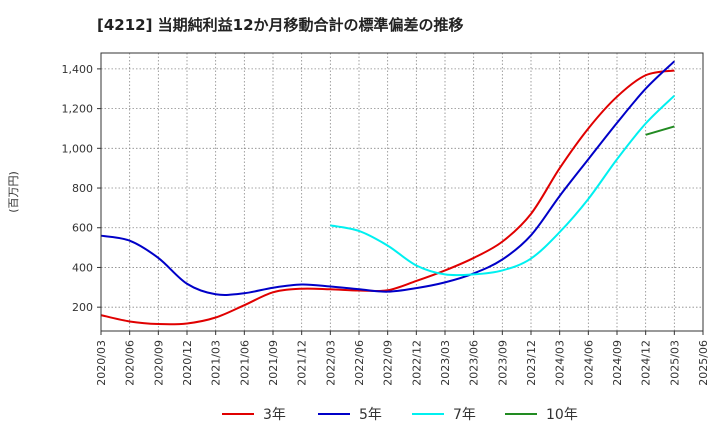 Image resolution: width=720 pixels, height=440 pixels. What do you see at coordinates (158, 363) in the screenshot?
I see `x-tick-label: 2020/09` at bounding box center [158, 363].